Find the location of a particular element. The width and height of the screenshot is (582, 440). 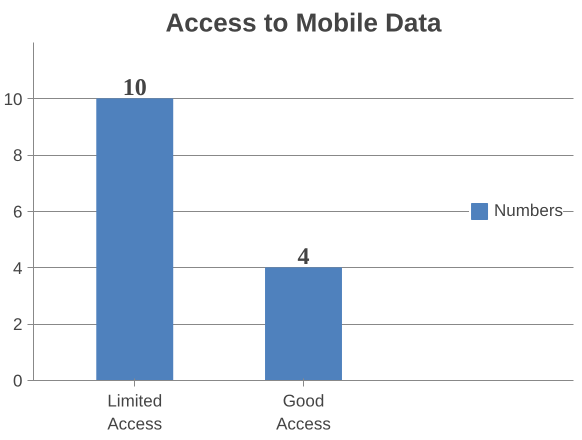

y-tick-label: 10 is located at coordinates (13, 99).